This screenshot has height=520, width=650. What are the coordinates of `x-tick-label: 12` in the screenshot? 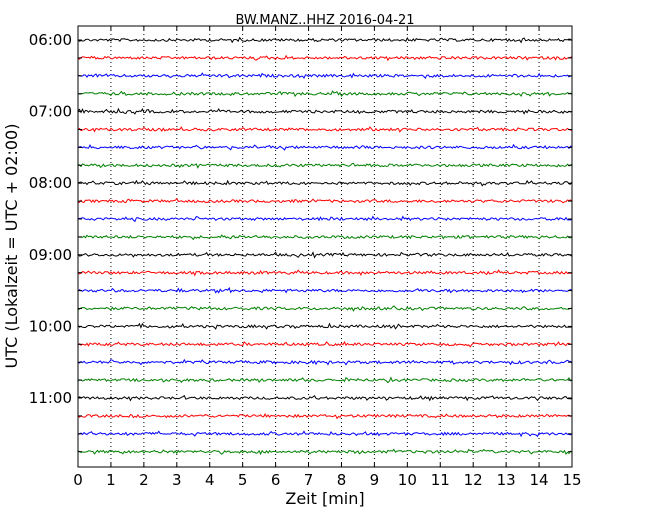 It's located at (473, 480).